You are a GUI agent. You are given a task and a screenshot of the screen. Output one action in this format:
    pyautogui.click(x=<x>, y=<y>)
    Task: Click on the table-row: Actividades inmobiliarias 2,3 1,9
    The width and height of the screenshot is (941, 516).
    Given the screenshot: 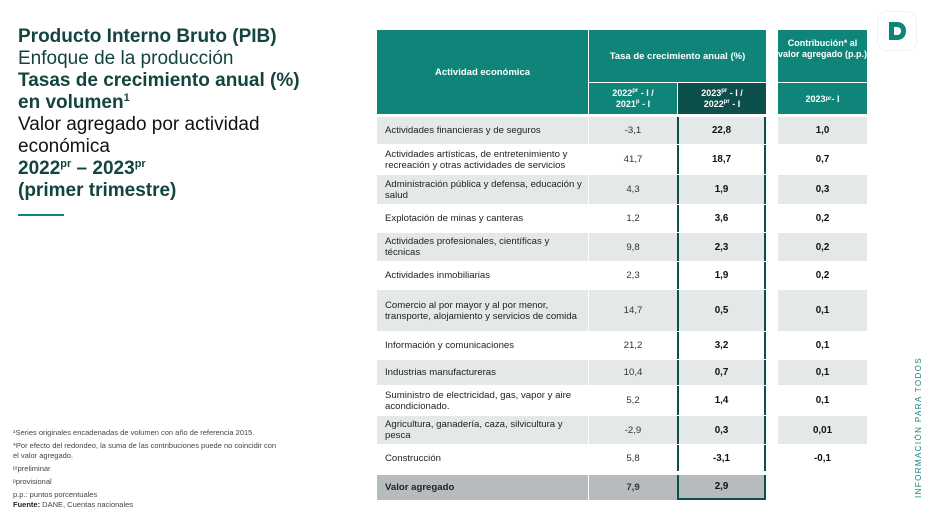 What is the action you would take?
    pyautogui.click(x=571, y=276)
    